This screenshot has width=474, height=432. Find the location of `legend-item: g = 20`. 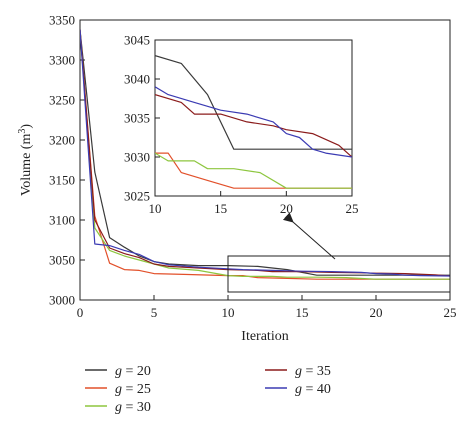

legend-item: g = 20 is located at coordinates (118, 371).